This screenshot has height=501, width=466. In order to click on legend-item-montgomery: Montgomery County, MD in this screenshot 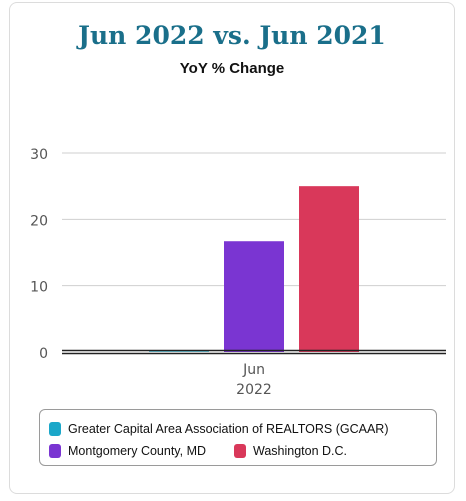, I will do `click(127, 451)`.